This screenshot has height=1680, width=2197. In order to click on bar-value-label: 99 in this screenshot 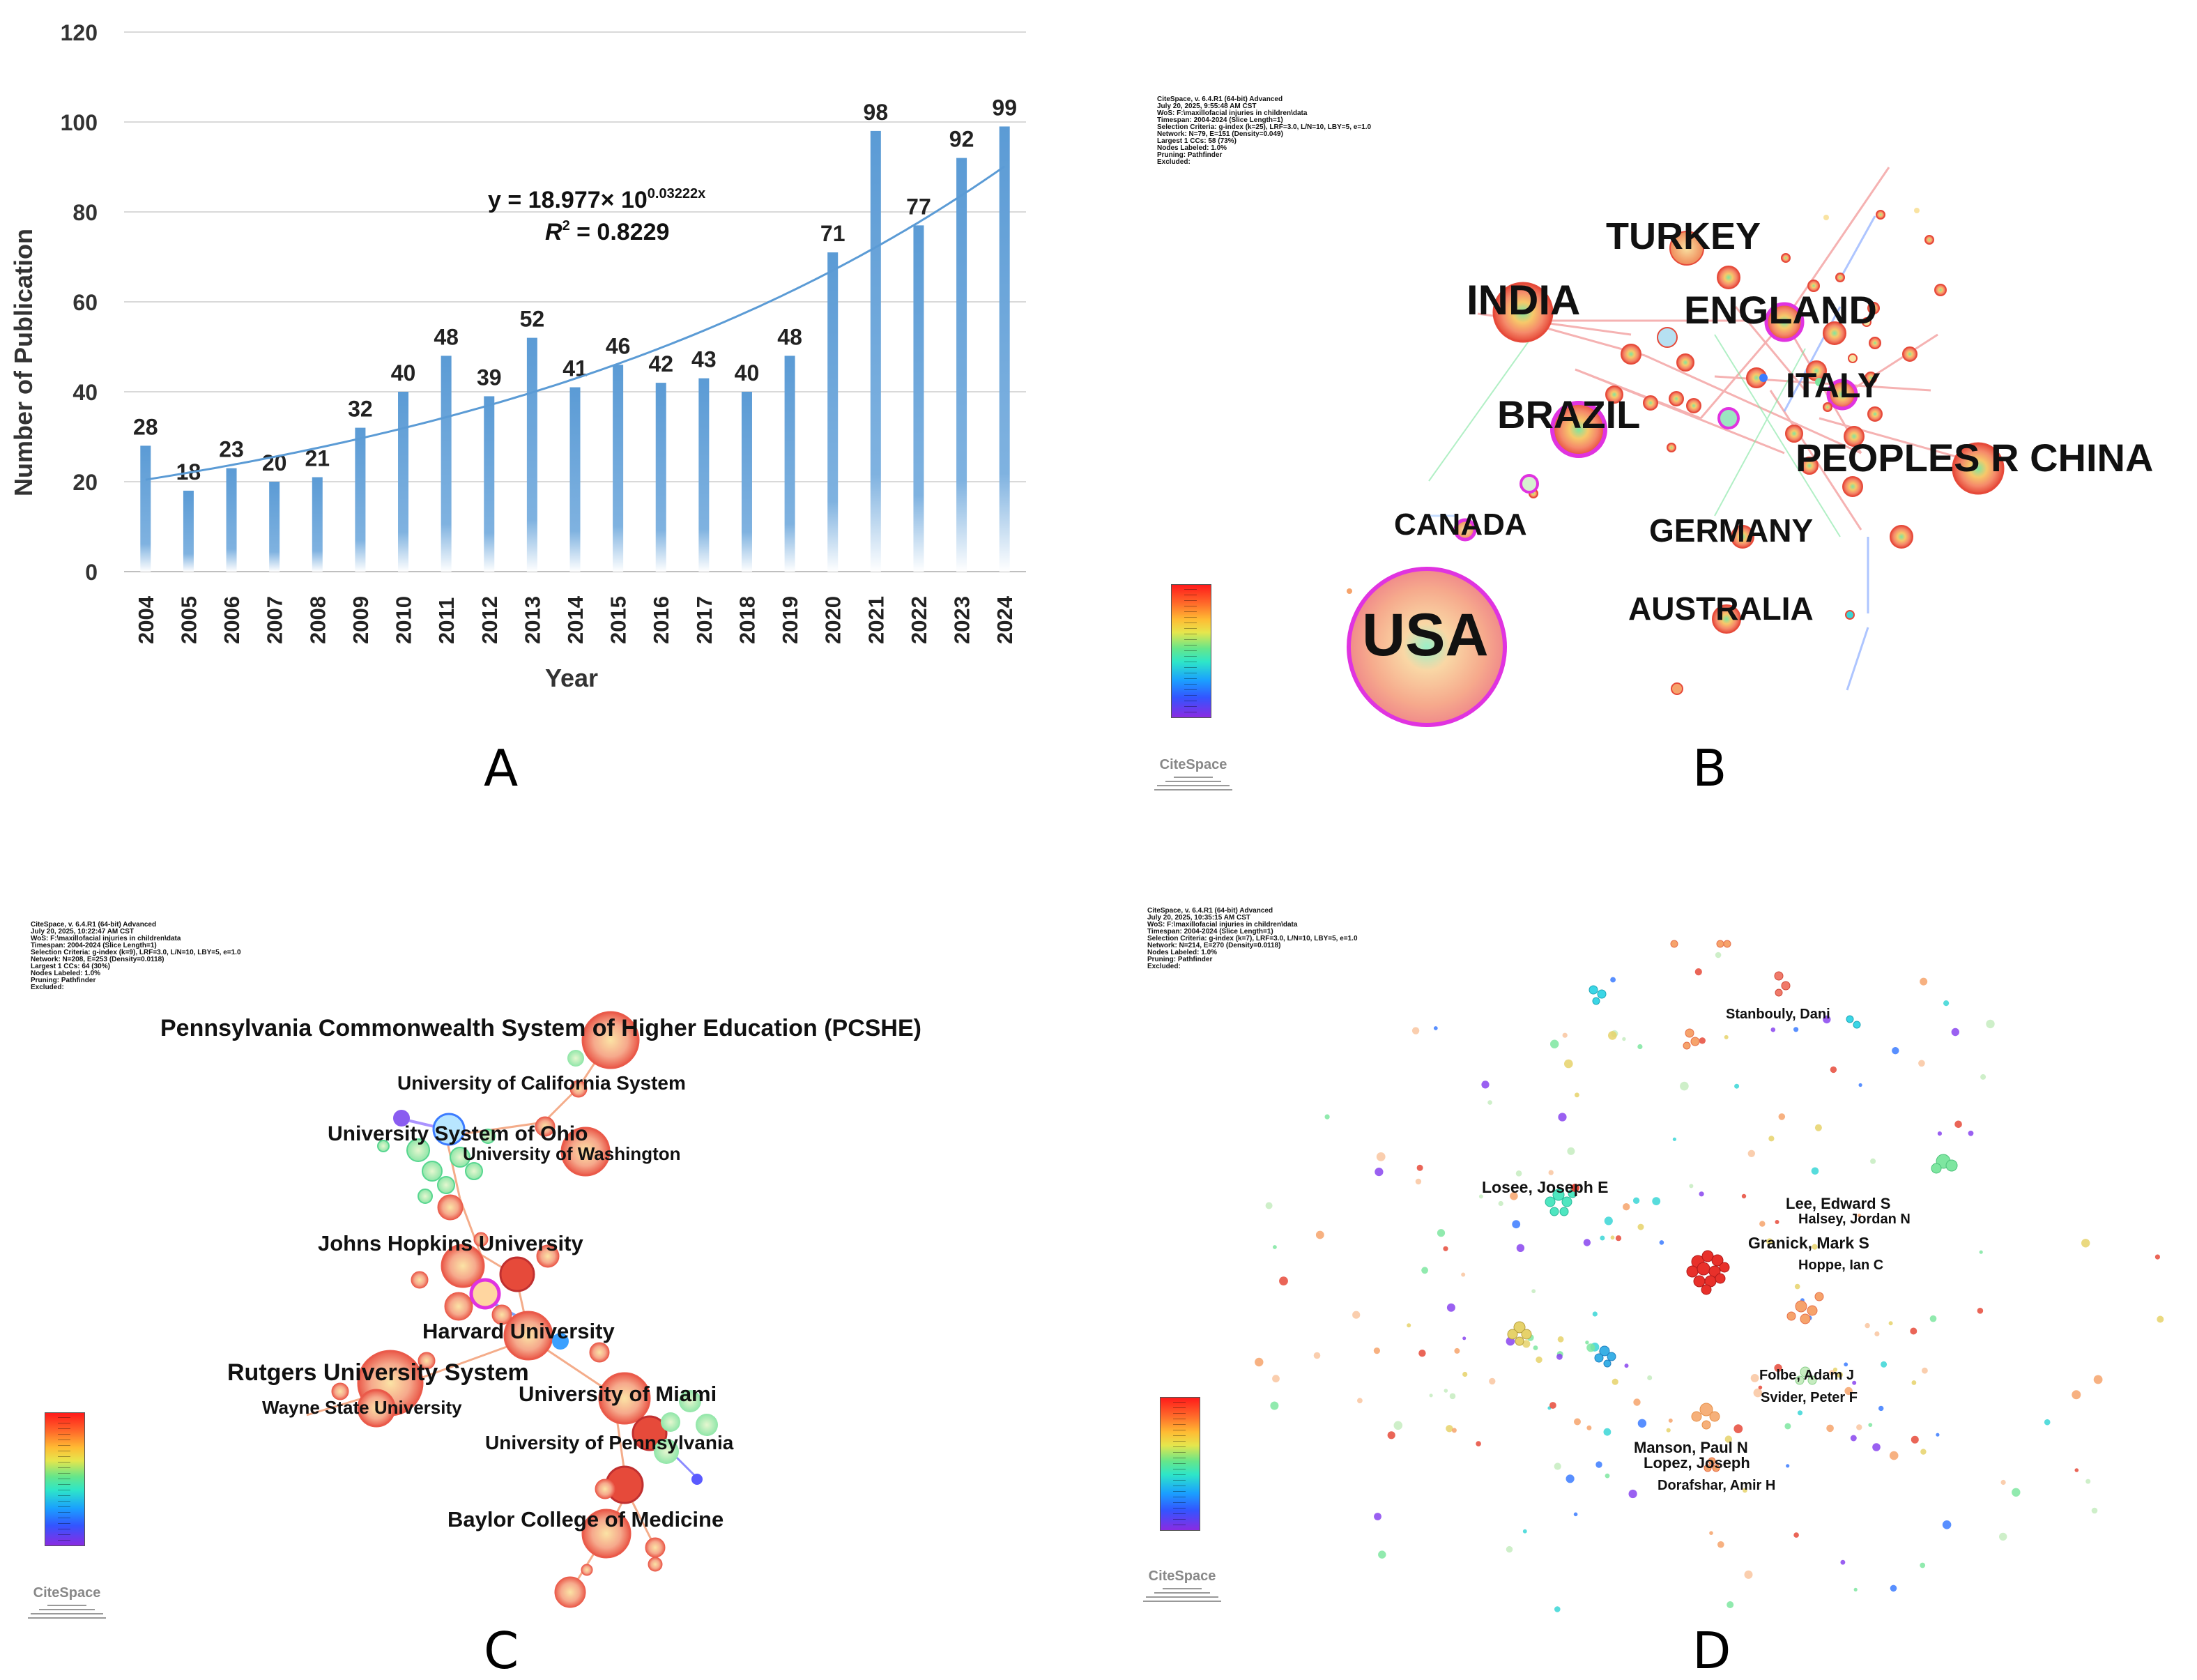, I will do `click(1005, 107)`.